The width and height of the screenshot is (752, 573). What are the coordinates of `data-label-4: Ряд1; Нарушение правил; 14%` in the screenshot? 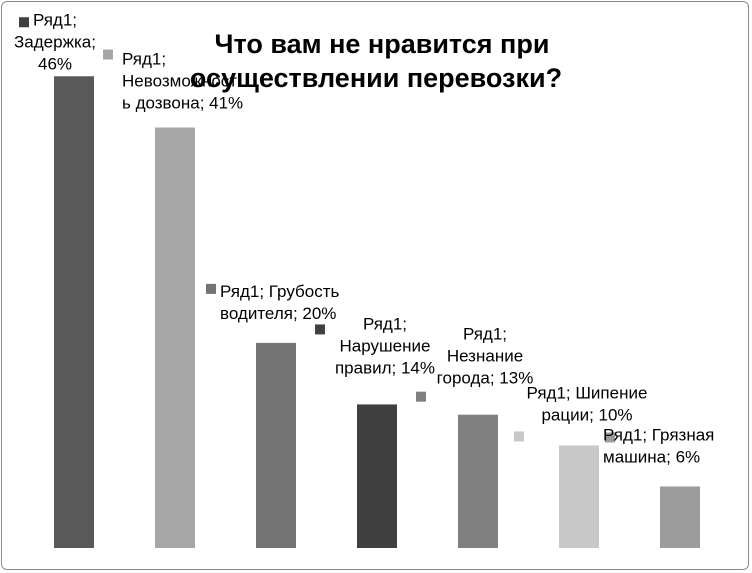 It's located at (385, 345).